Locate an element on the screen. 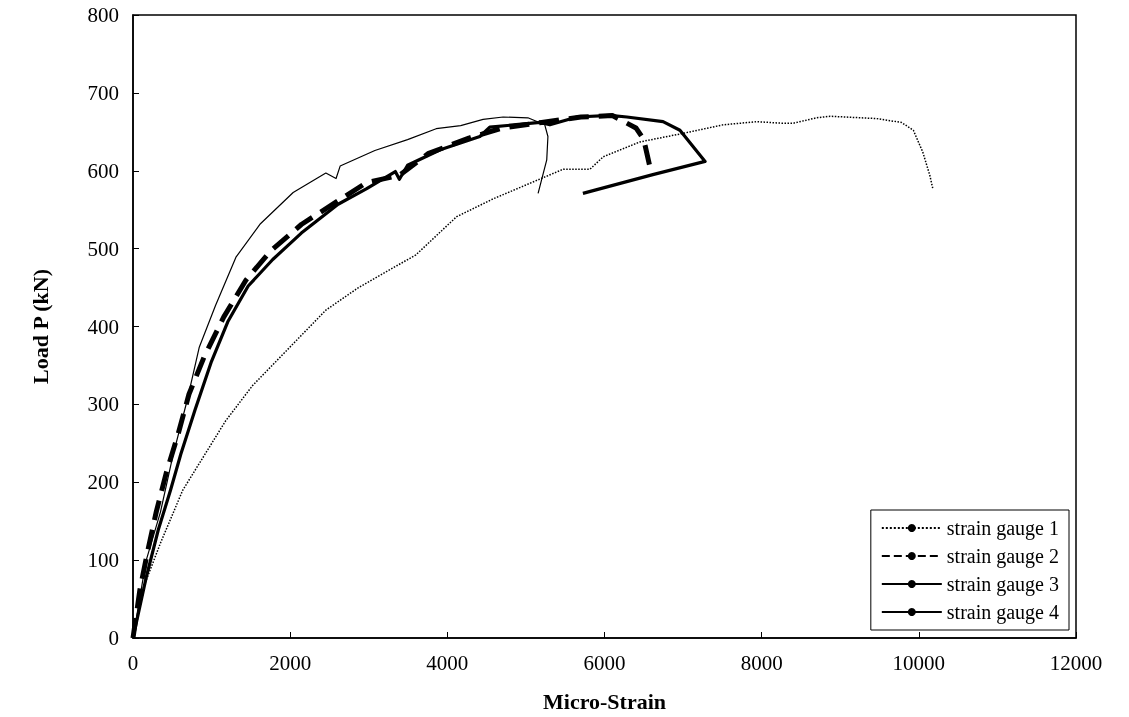 The width and height of the screenshot is (1129, 717). y-tick-label: 200 is located at coordinates (103, 482).